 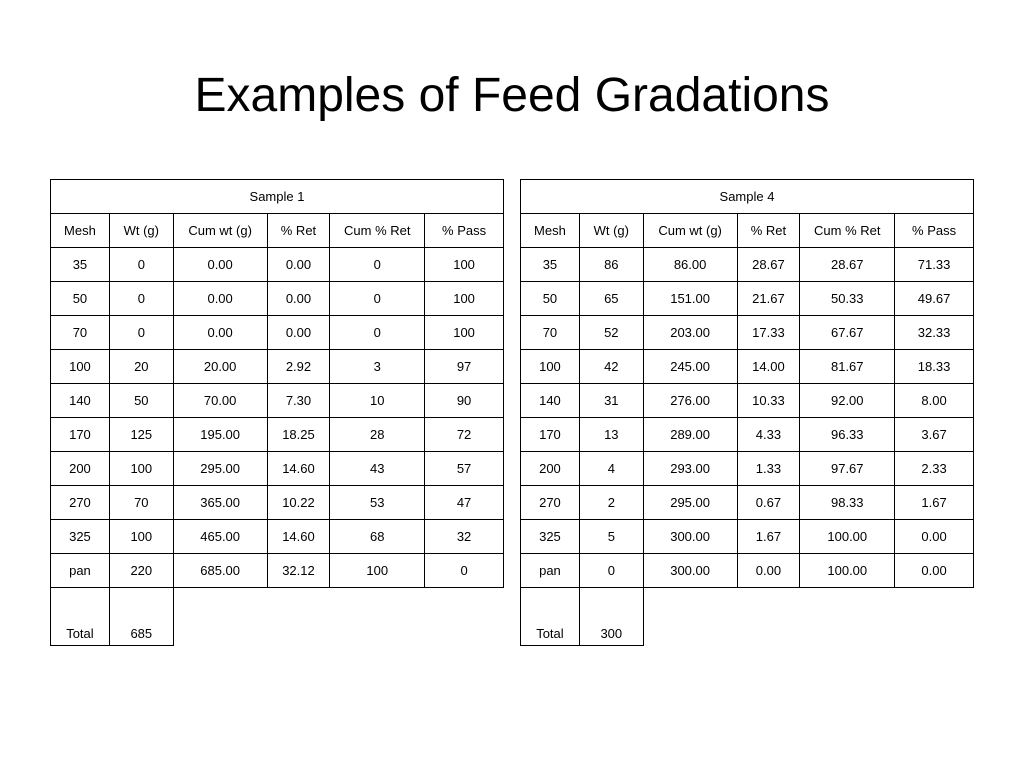 I want to click on table-cell: pan, so click(x=80, y=570).